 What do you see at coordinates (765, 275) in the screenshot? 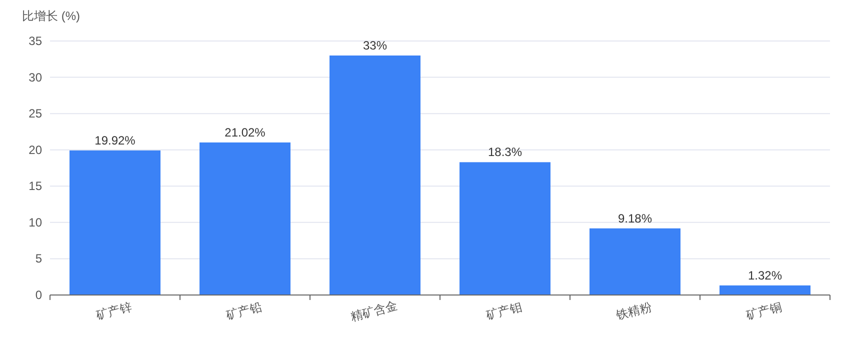
I see `data-label: 1.32%` at bounding box center [765, 275].